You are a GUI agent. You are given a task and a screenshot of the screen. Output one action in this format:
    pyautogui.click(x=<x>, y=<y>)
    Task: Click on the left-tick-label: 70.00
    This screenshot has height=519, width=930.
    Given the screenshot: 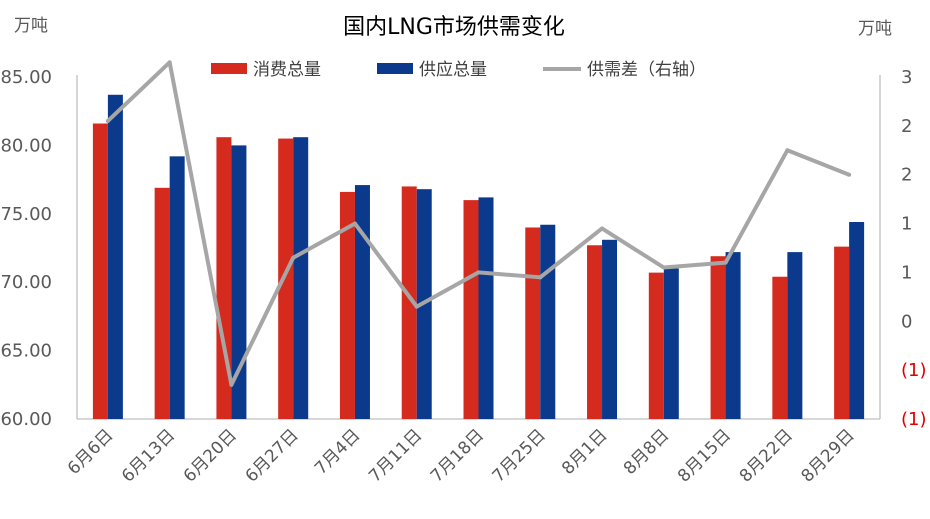 What is the action you would take?
    pyautogui.click(x=26, y=282)
    